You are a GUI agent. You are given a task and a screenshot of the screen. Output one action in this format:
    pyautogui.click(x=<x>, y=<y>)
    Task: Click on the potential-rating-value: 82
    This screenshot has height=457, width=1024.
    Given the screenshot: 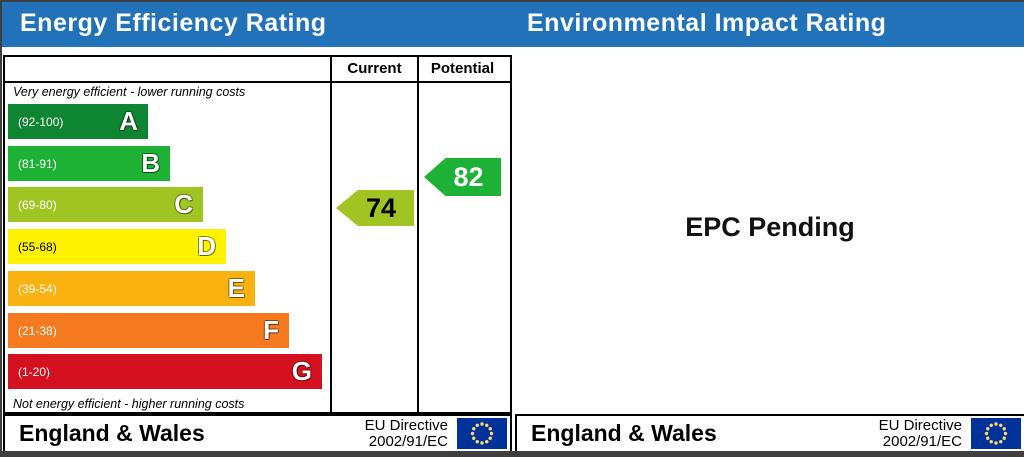 What is the action you would take?
    pyautogui.click(x=468, y=176)
    